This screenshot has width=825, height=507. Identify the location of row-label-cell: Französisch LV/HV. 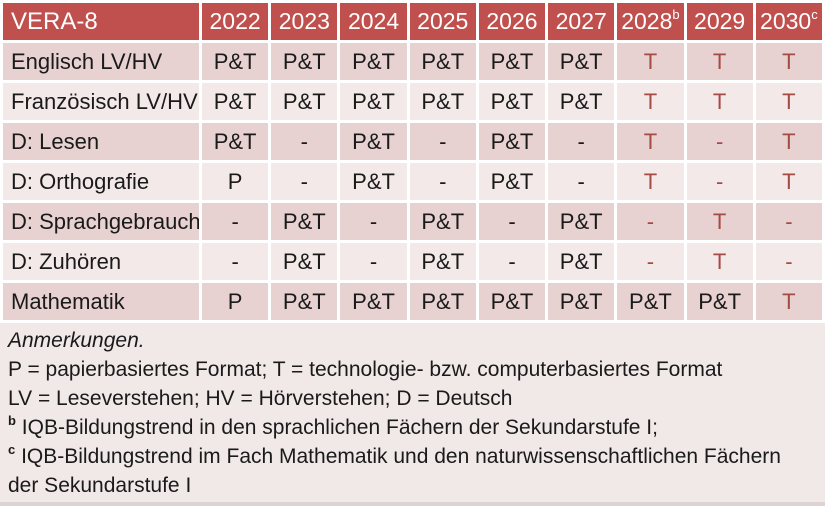
(101, 101).